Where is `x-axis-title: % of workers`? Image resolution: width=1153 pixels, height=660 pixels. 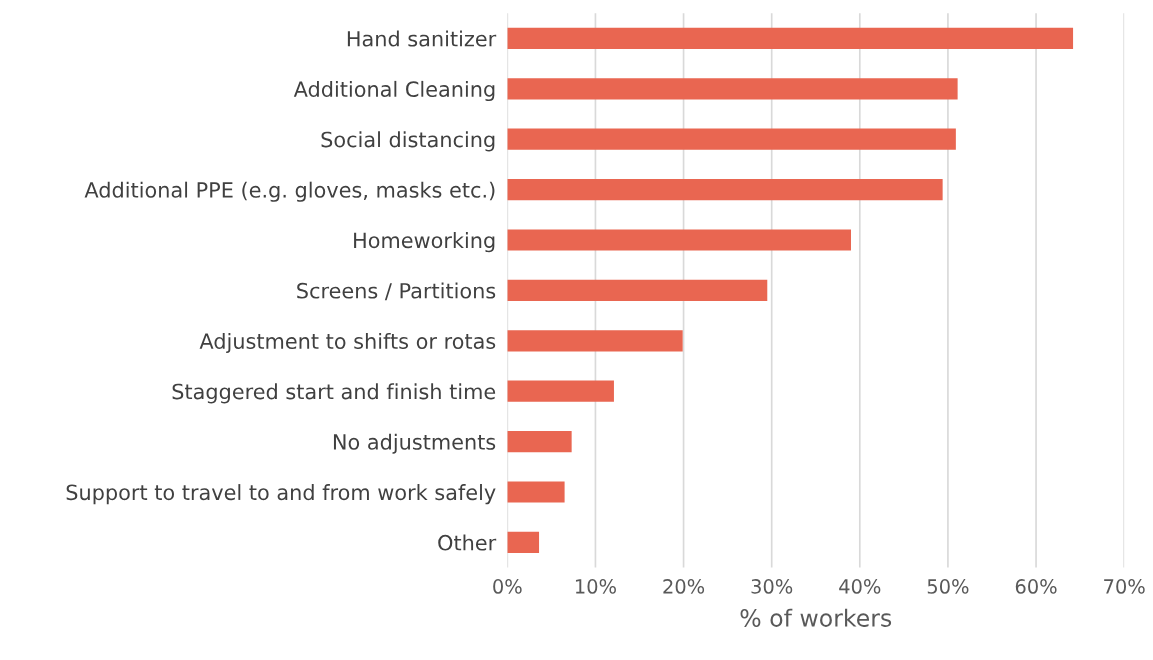
x-axis-title: % of workers is located at coordinates (816, 617).